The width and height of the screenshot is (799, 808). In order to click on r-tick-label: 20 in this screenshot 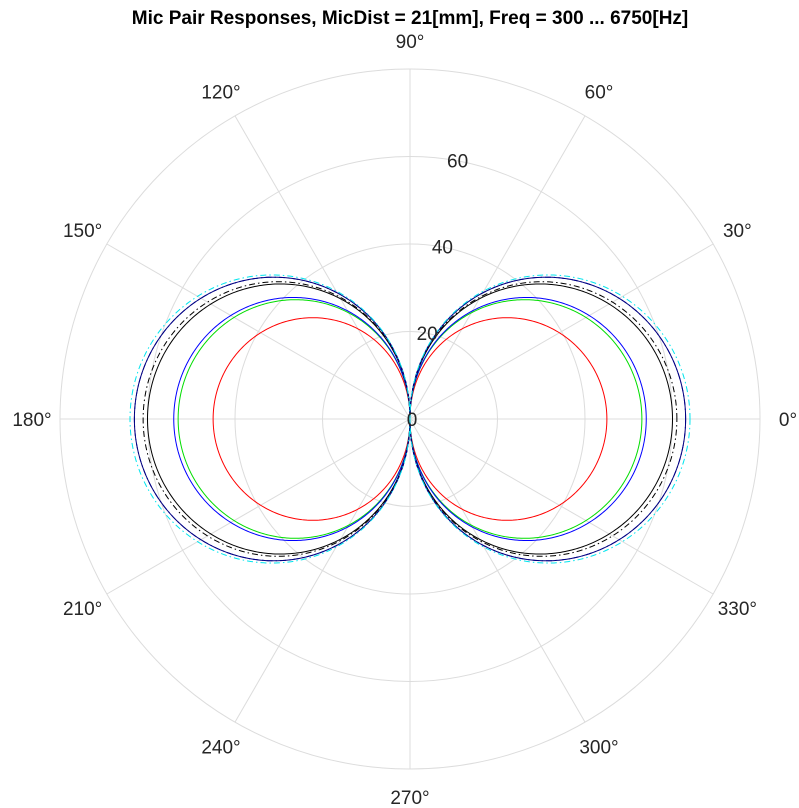, I will do `click(427, 334)`.